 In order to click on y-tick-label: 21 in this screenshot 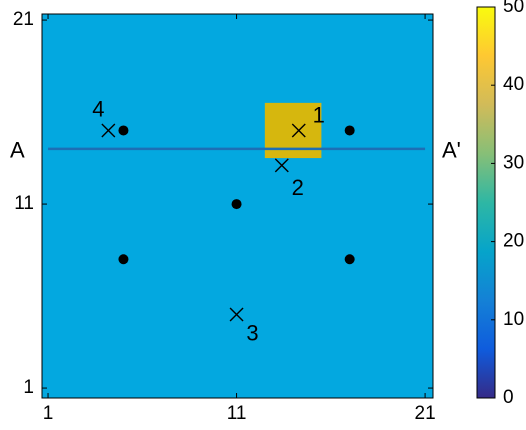, I will do `click(23, 19)`.